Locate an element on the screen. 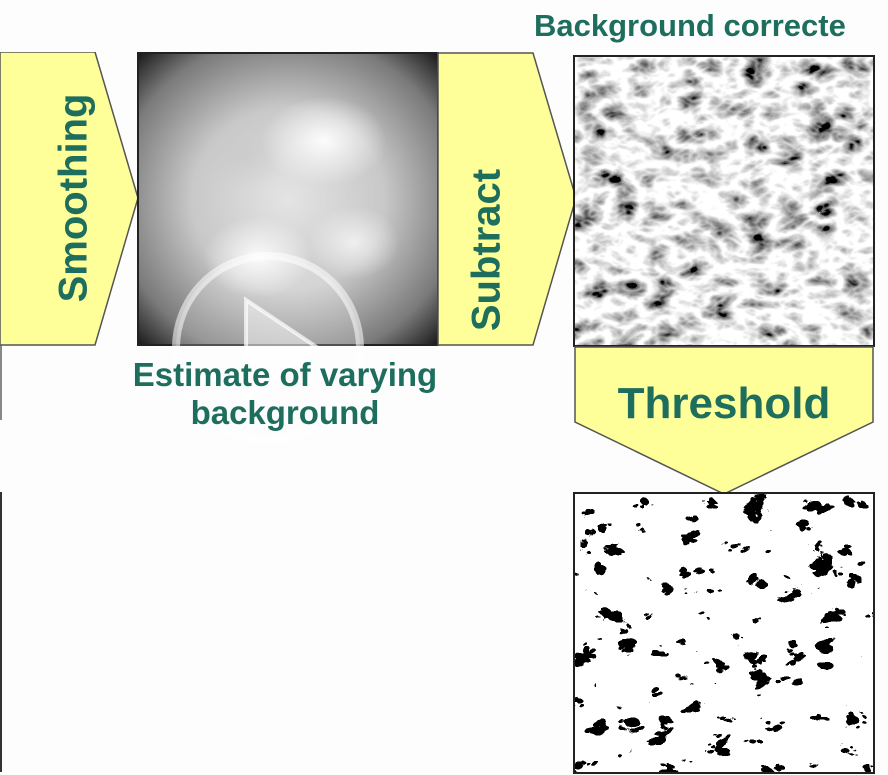 The image size is (888, 775). left-edge-line-top is located at coordinates (1, 382).